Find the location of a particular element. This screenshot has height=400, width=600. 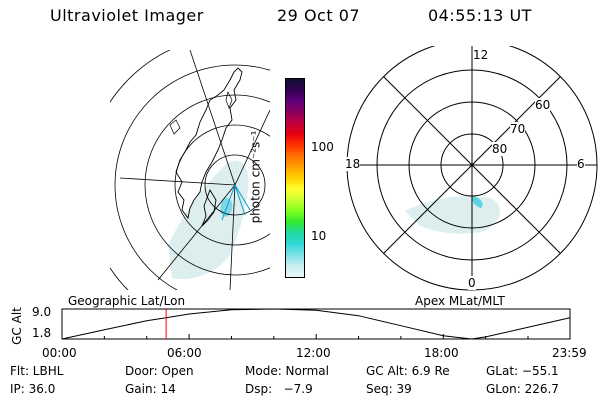

mlt-label-6: 6 is located at coordinates (581, 164).